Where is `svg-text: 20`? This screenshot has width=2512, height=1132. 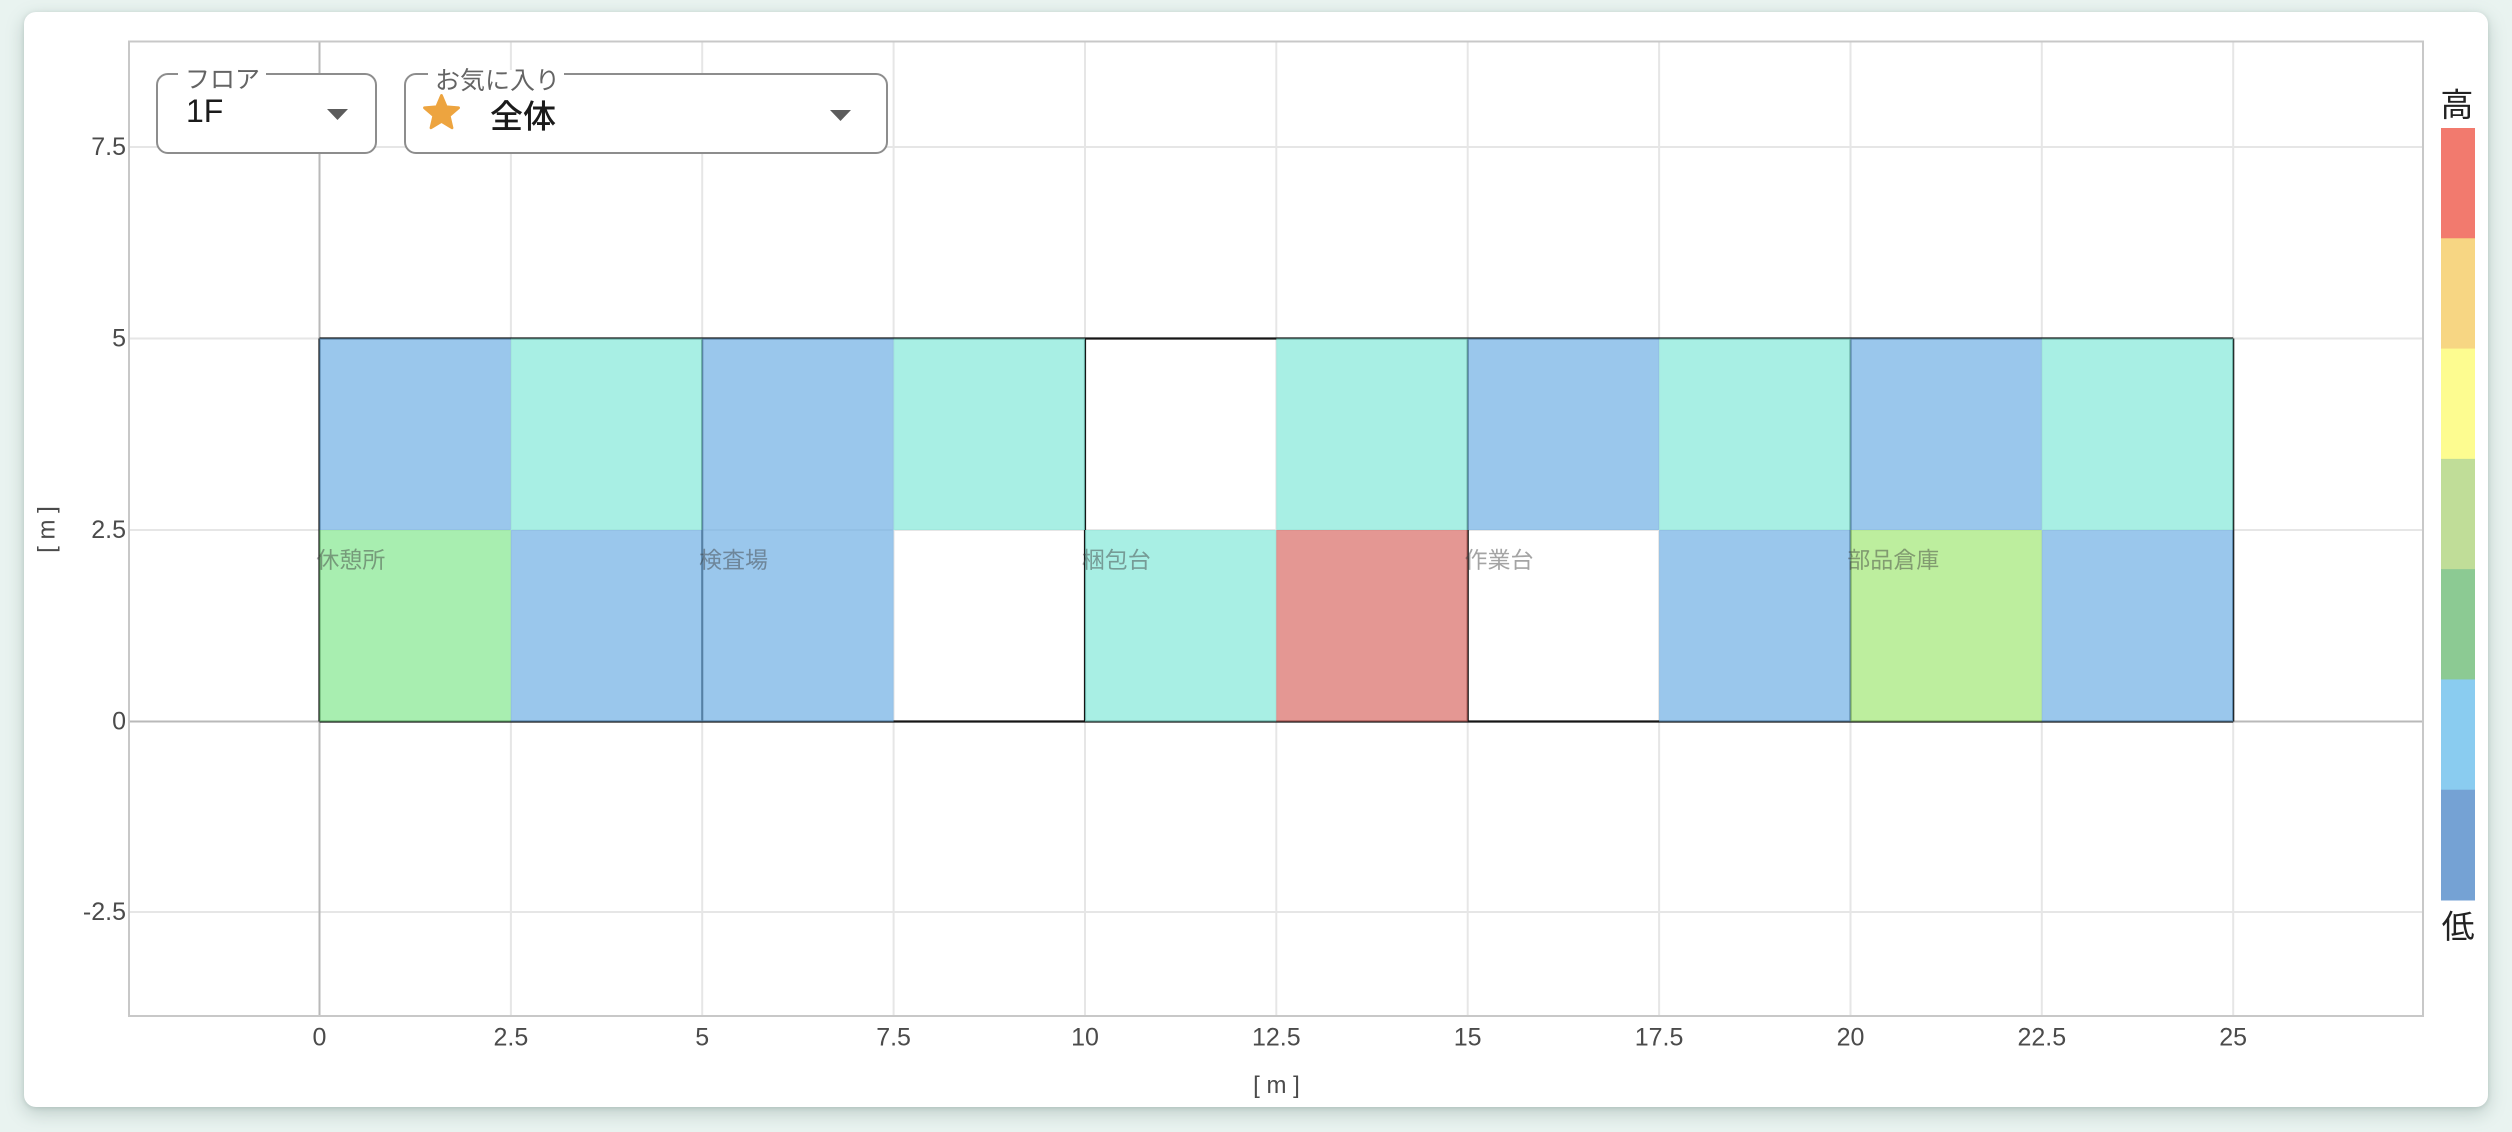
svg-text: 20 is located at coordinates (1851, 1038).